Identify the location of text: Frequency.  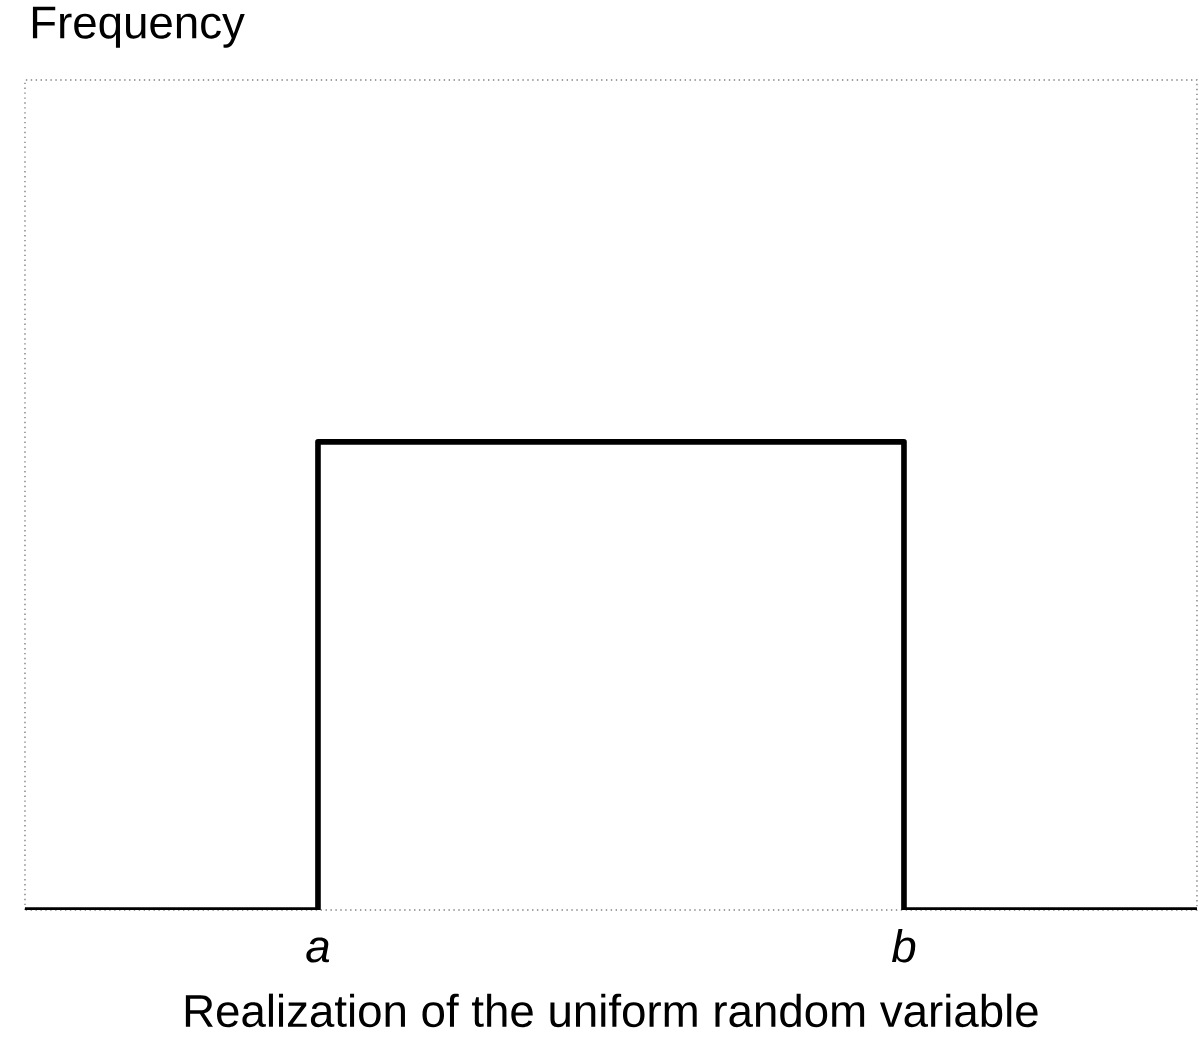
(138, 27).